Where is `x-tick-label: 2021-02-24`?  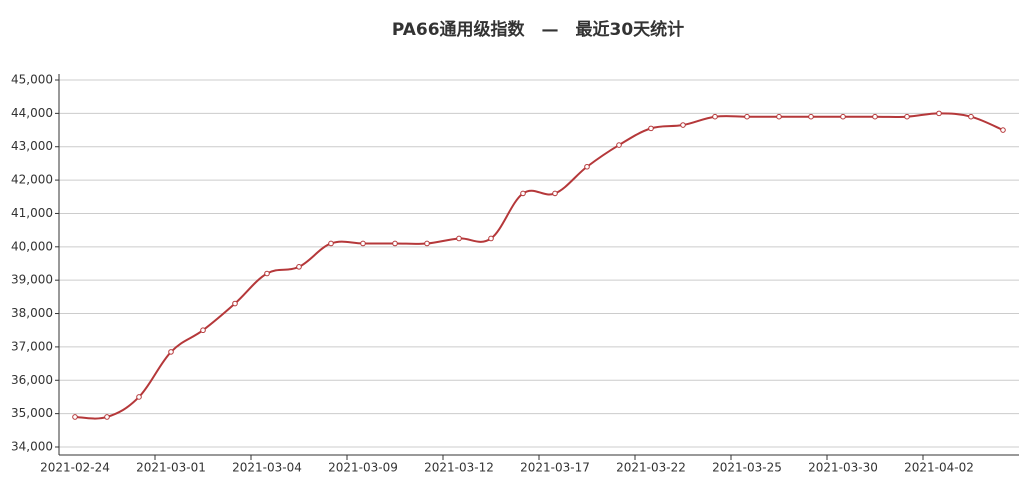 x-tick-label: 2021-02-24 is located at coordinates (75, 468).